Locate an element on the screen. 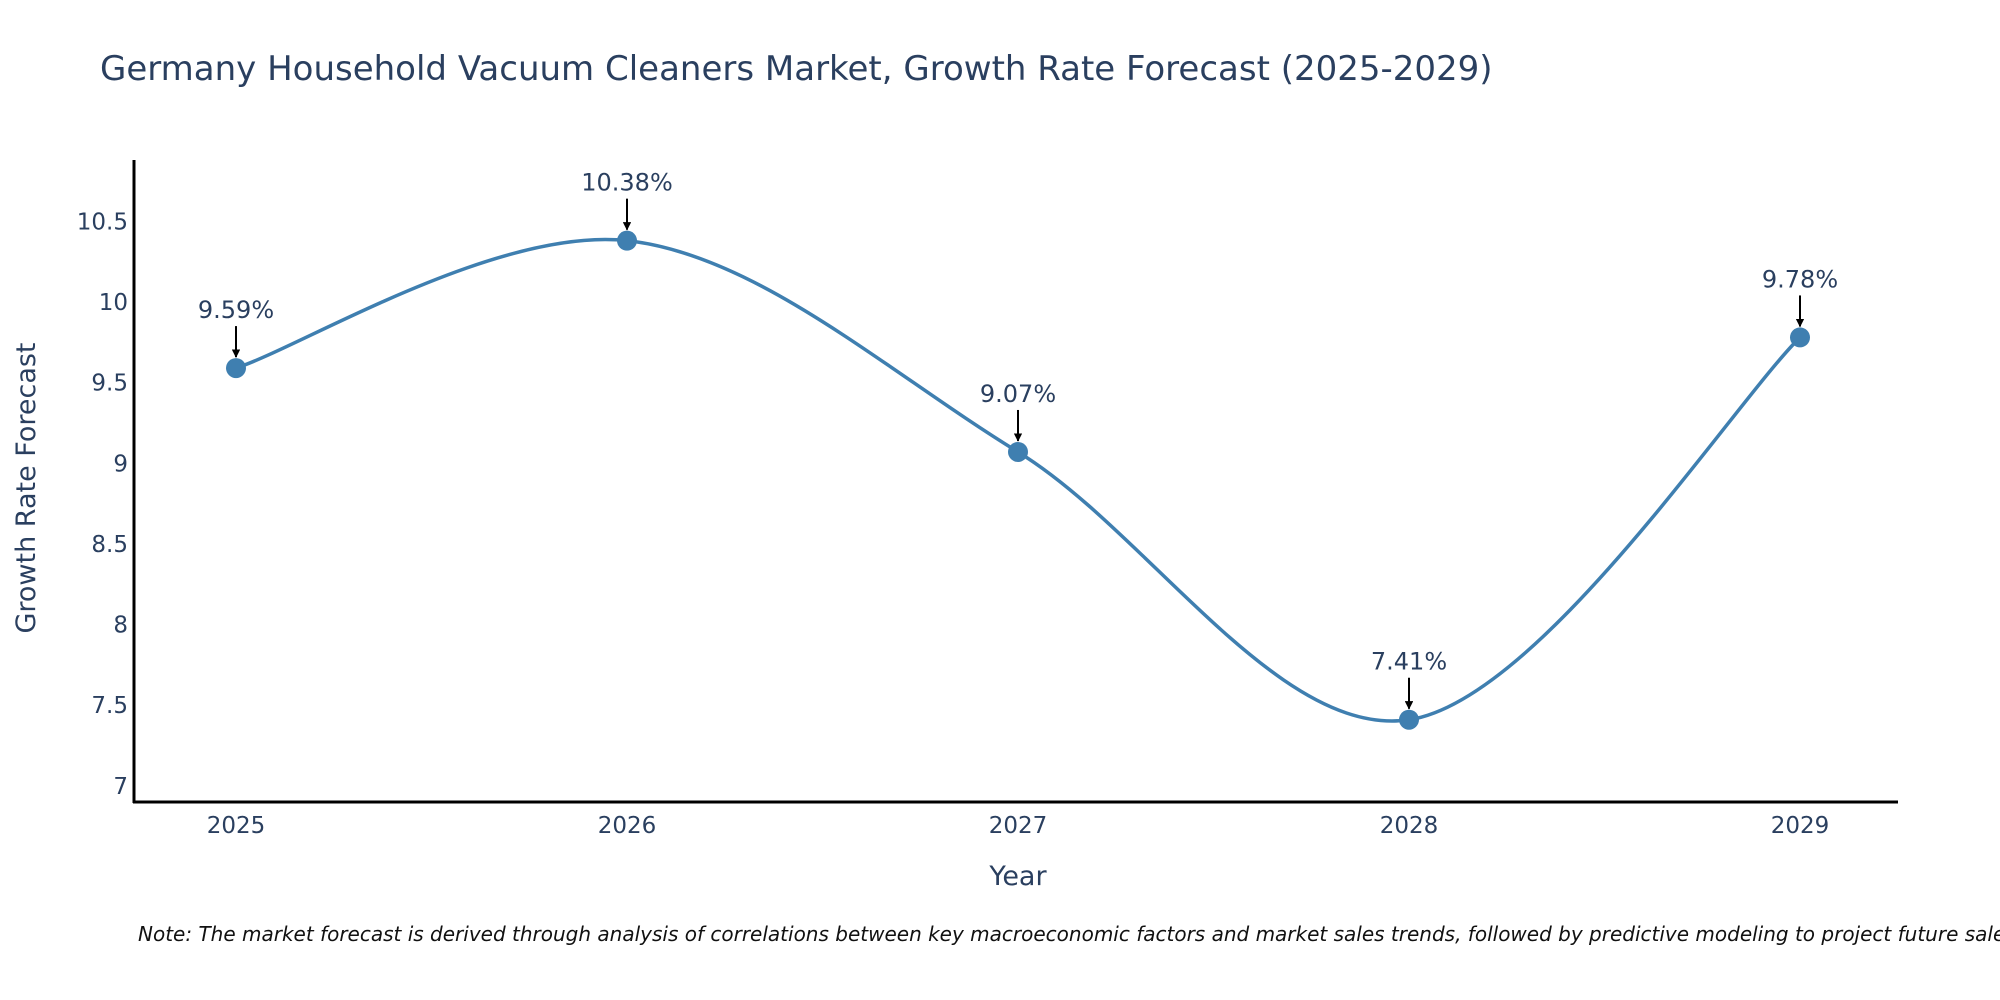 The image size is (2000, 1000). x-tick-label: 2025 is located at coordinates (236, 826).